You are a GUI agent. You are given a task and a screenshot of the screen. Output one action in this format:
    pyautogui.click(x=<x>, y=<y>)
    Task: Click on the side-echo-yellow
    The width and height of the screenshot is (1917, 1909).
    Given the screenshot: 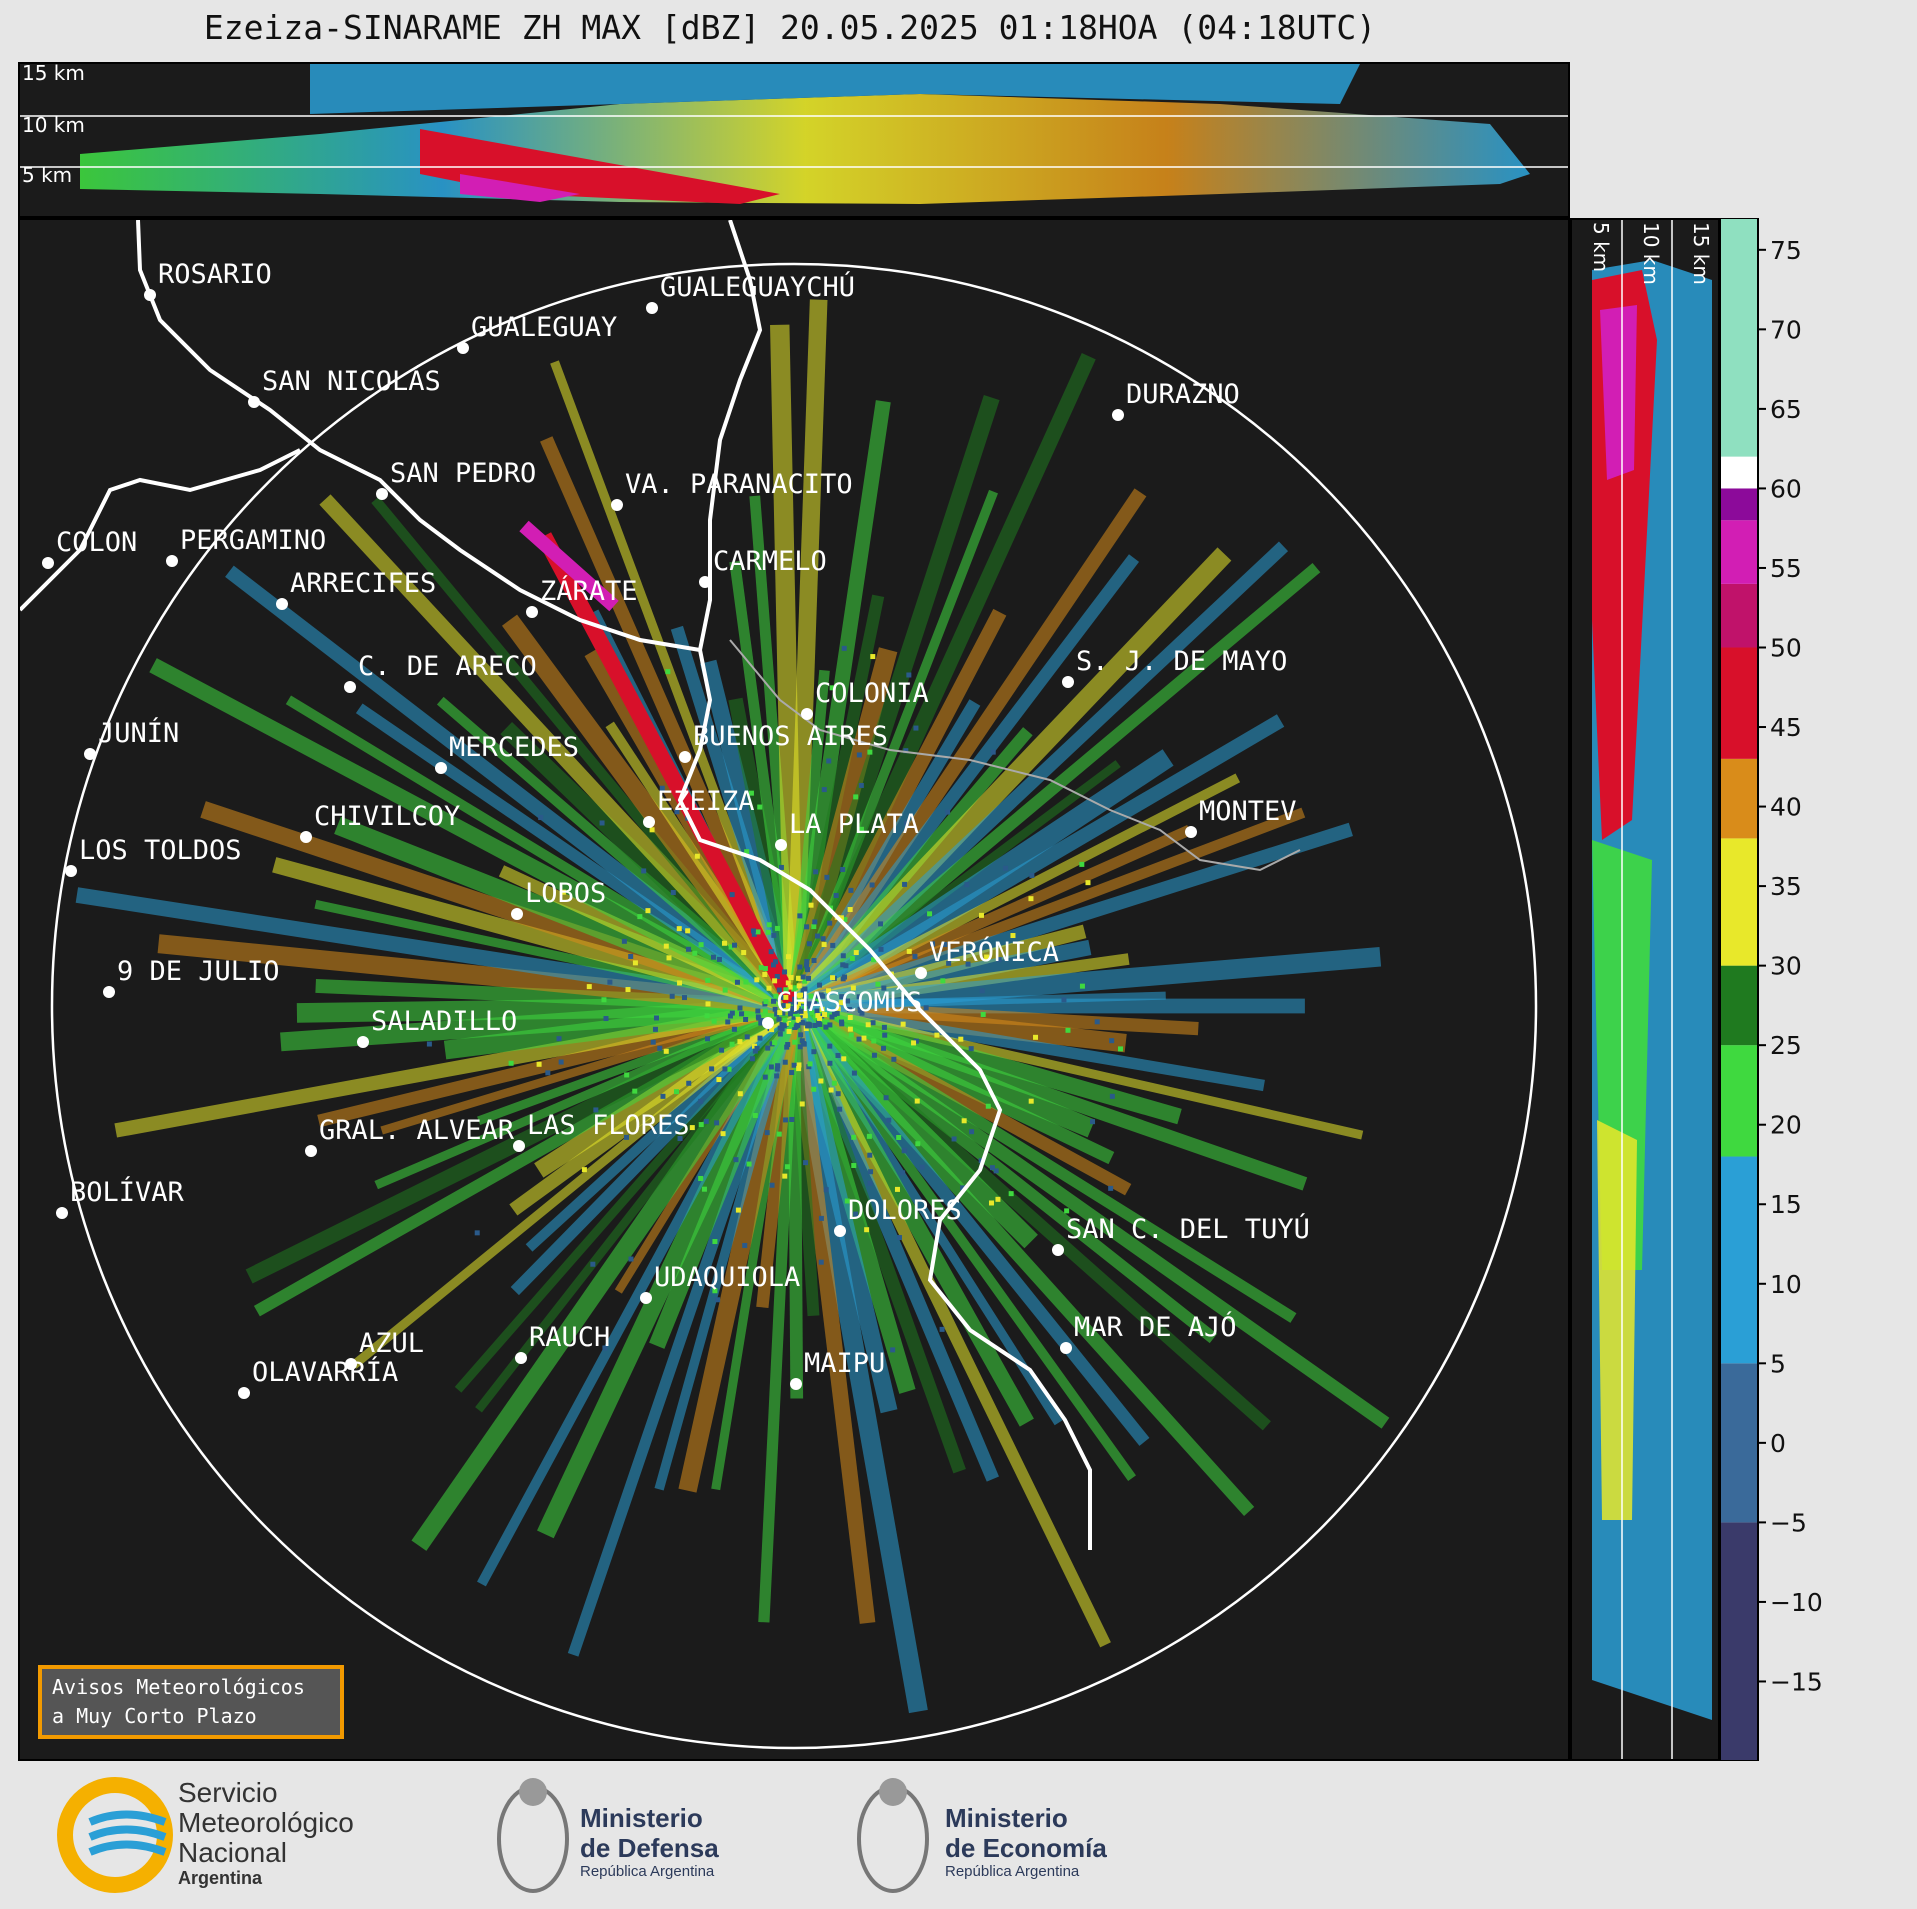 What is the action you would take?
    pyautogui.click(x=1617, y=1320)
    